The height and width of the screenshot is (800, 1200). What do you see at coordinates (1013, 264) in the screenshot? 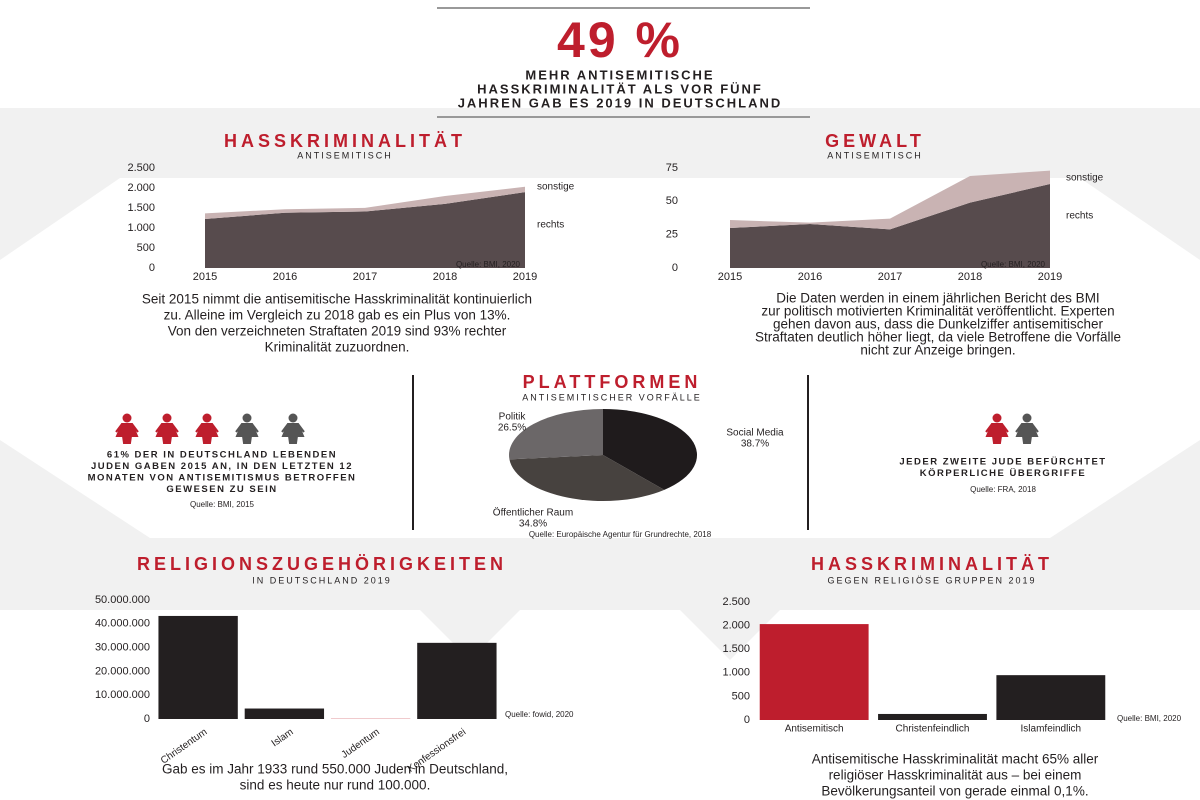
I see `source: Quelle: BMI, 2020` at bounding box center [1013, 264].